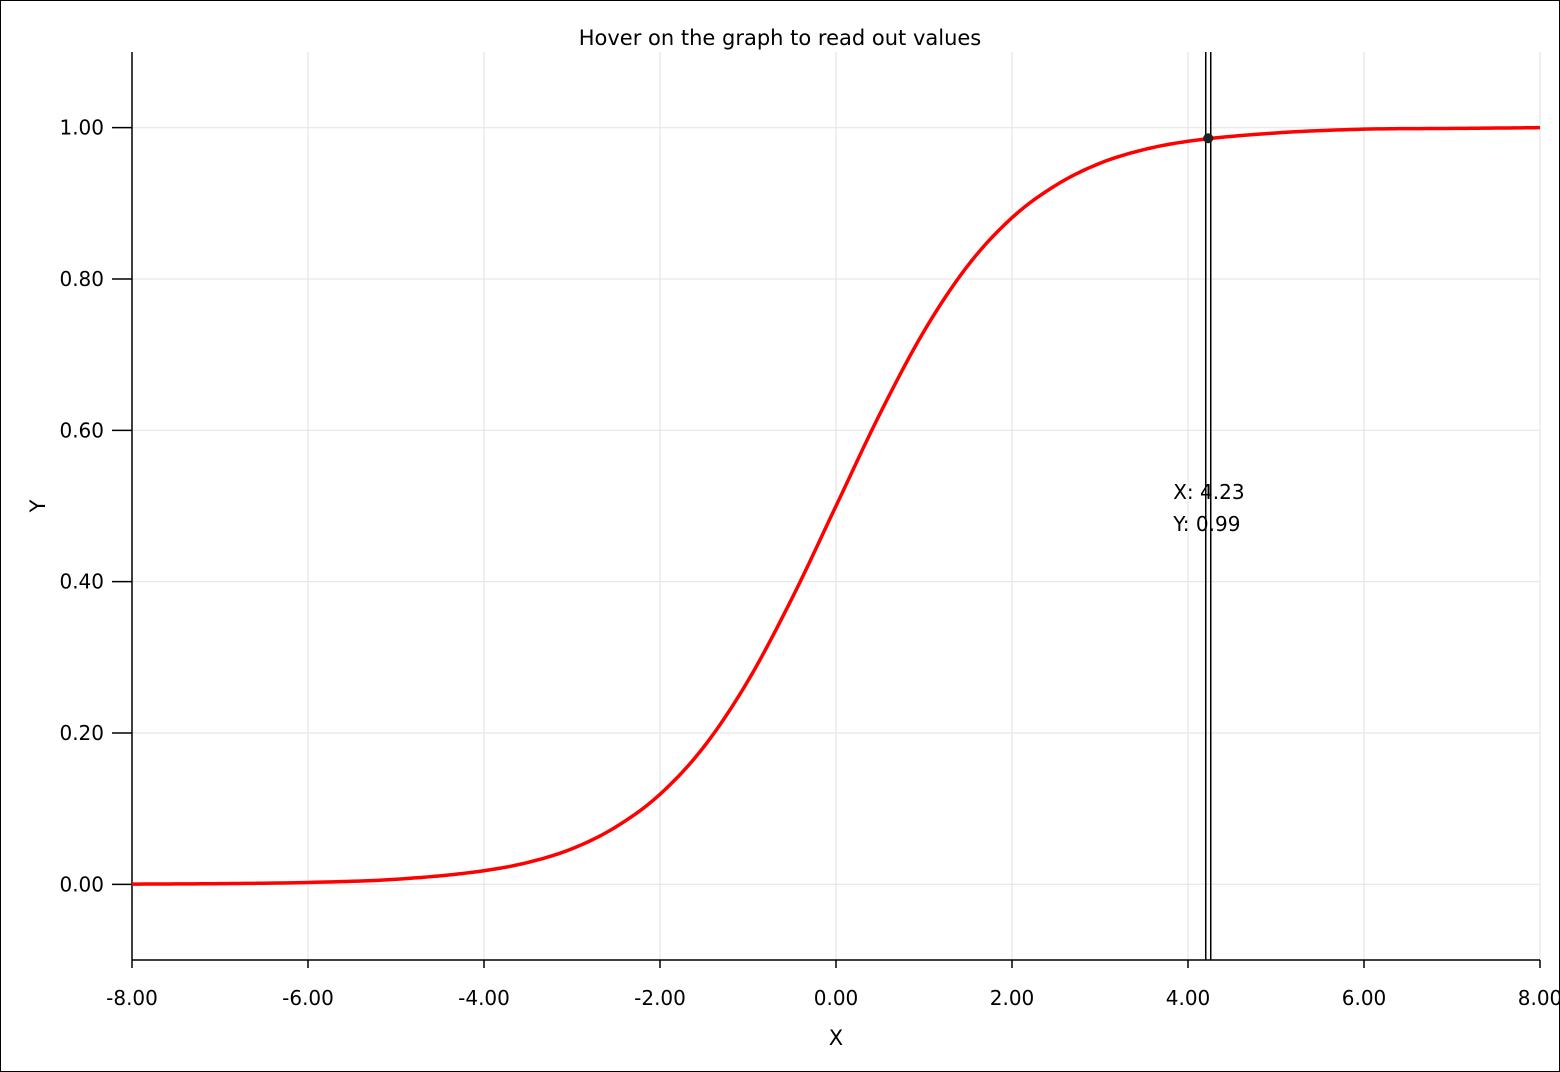 The width and height of the screenshot is (1560, 1072). Describe the element at coordinates (1188, 998) in the screenshot. I see `x-tick-label: 4.00` at that location.